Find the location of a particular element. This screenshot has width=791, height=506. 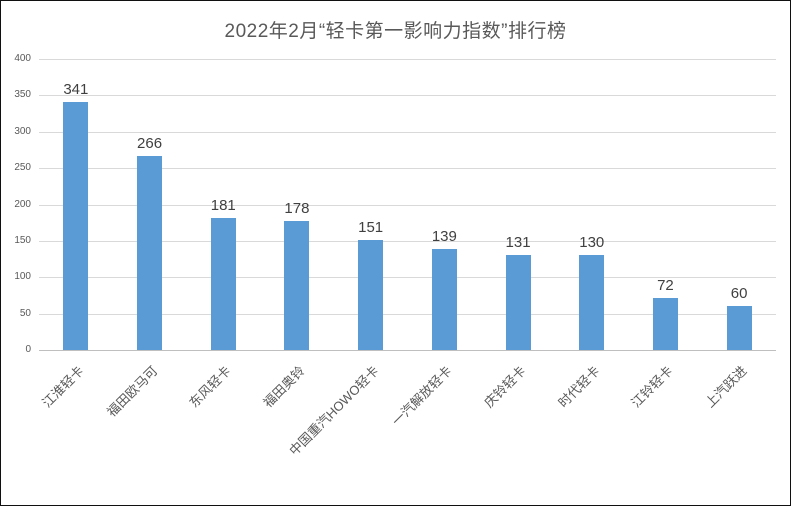

y-axis-tick-label: 300 is located at coordinates (22, 131).